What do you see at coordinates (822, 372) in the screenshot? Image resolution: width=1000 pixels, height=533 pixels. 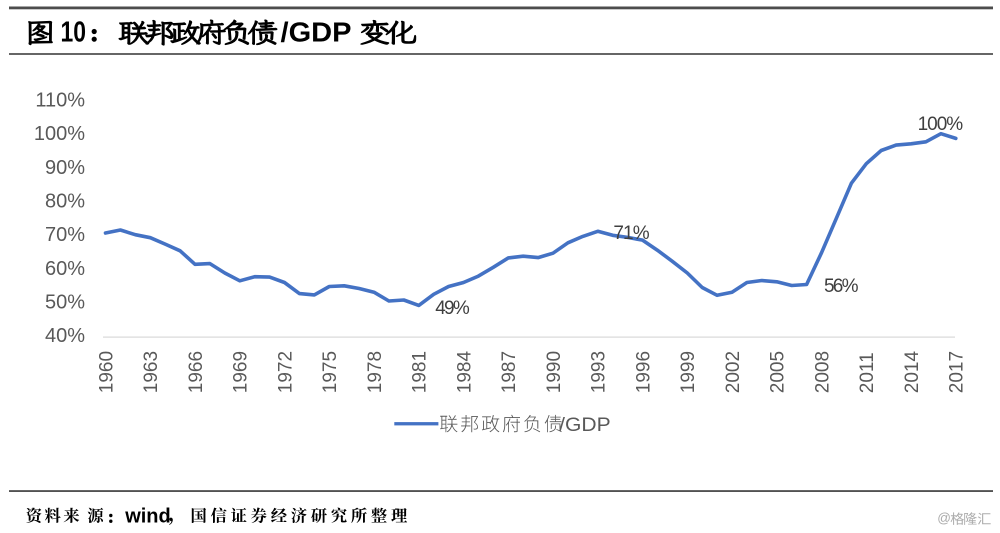 I see `svg-text: 2008` at bounding box center [822, 372].